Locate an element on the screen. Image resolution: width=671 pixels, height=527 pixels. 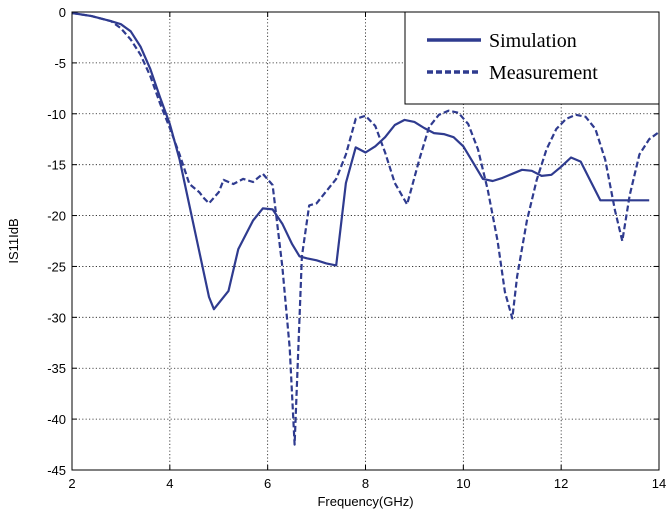
legend-label-measurement: Measurement is located at coordinates (543, 73).